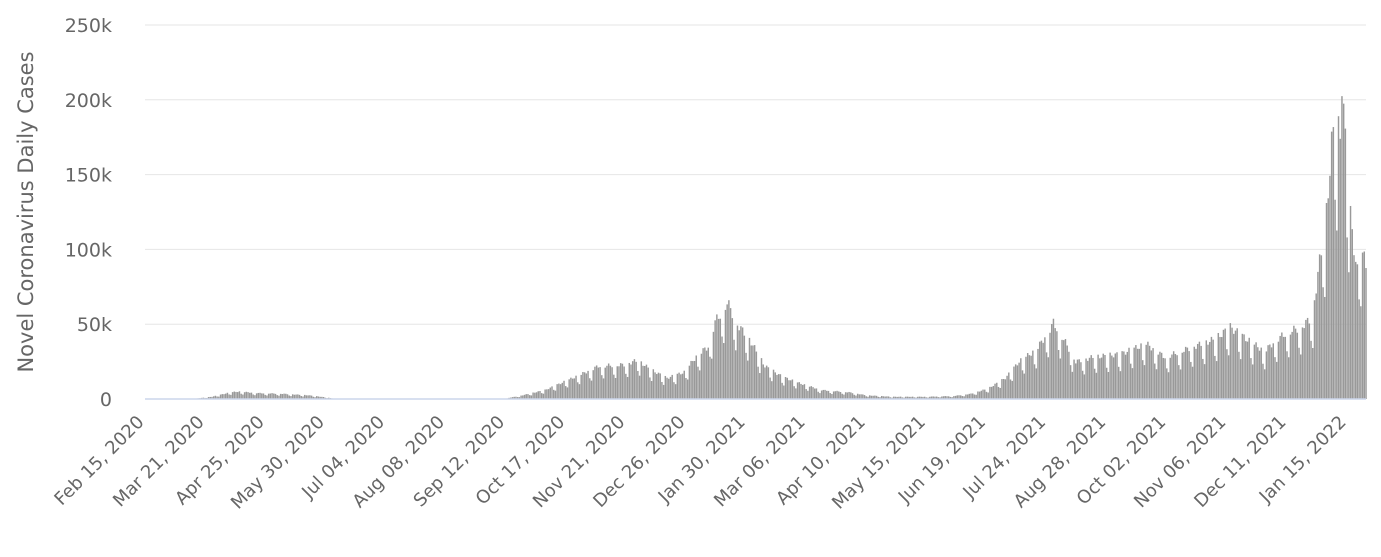 Image resolution: width=1381 pixels, height=557 pixels. I want to click on y-tick-label: 250k, so click(88, 26).